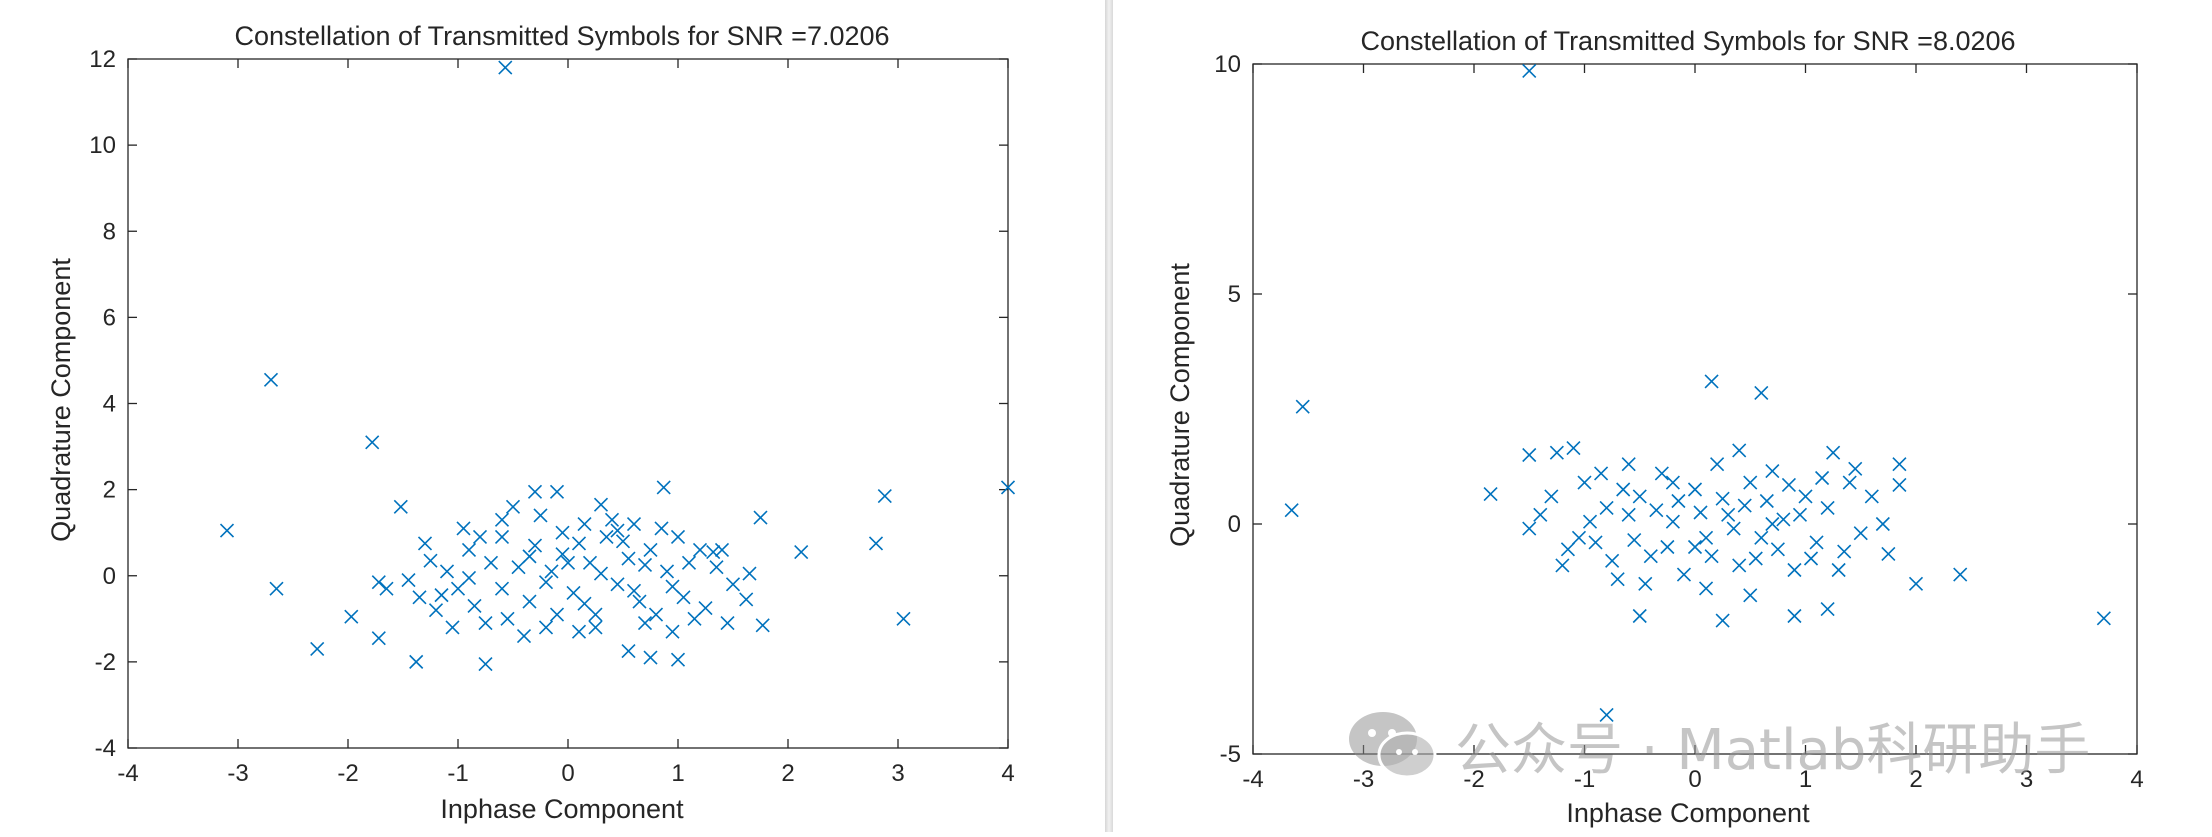  Describe the element at coordinates (1227, 64) in the screenshot. I see `y-tick-label: 10` at that location.